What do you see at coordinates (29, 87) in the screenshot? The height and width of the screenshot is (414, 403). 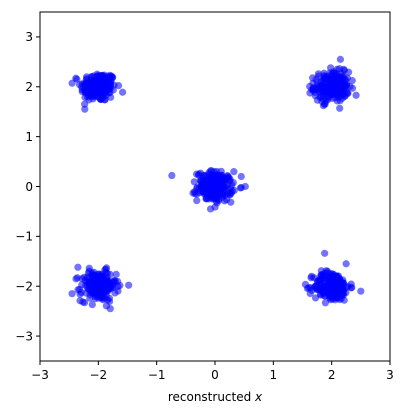 I see `y-tick-label: 2` at bounding box center [29, 87].